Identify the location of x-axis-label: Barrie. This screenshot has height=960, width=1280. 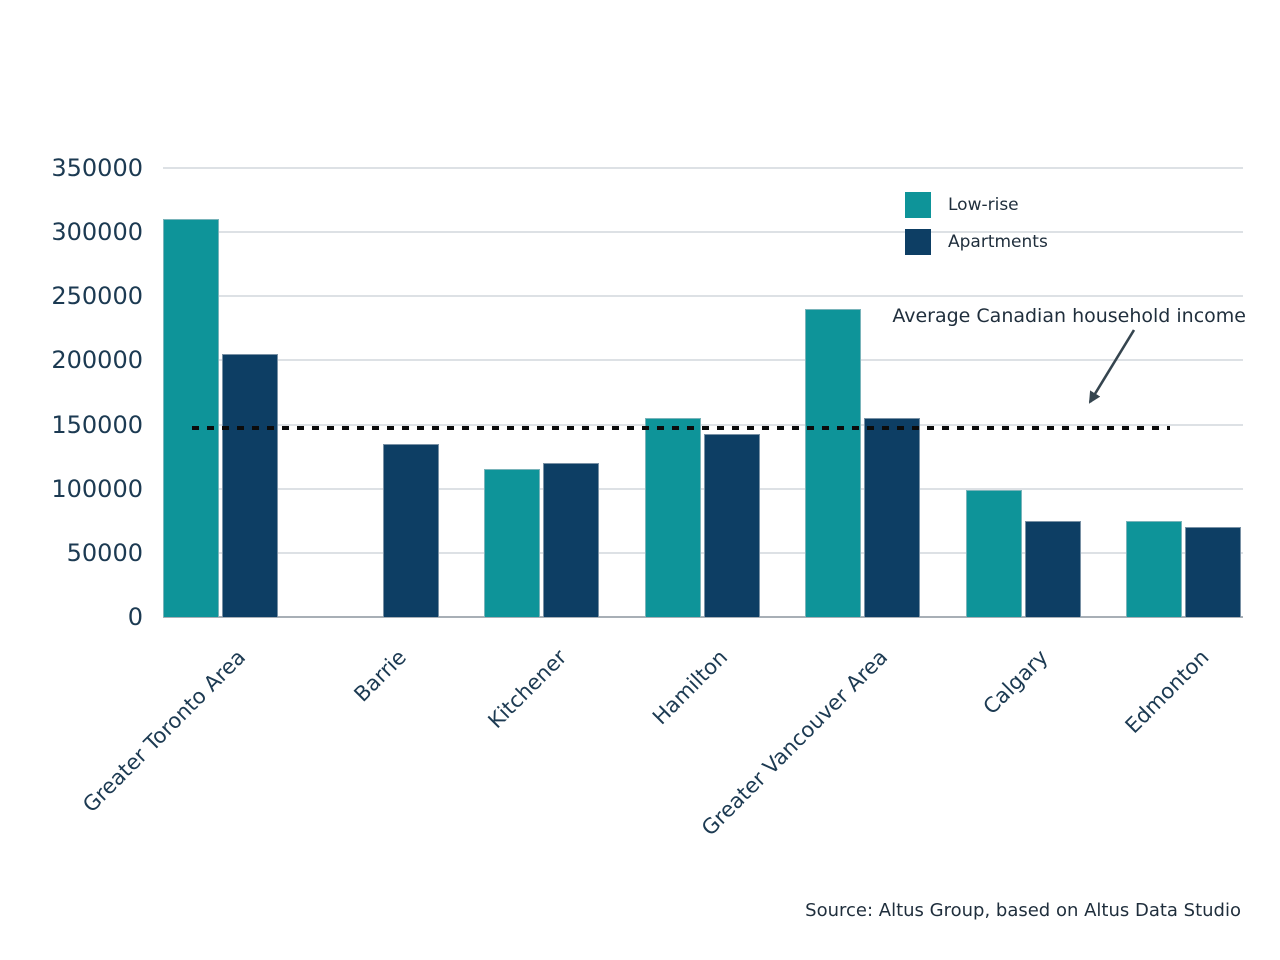
(380, 676).